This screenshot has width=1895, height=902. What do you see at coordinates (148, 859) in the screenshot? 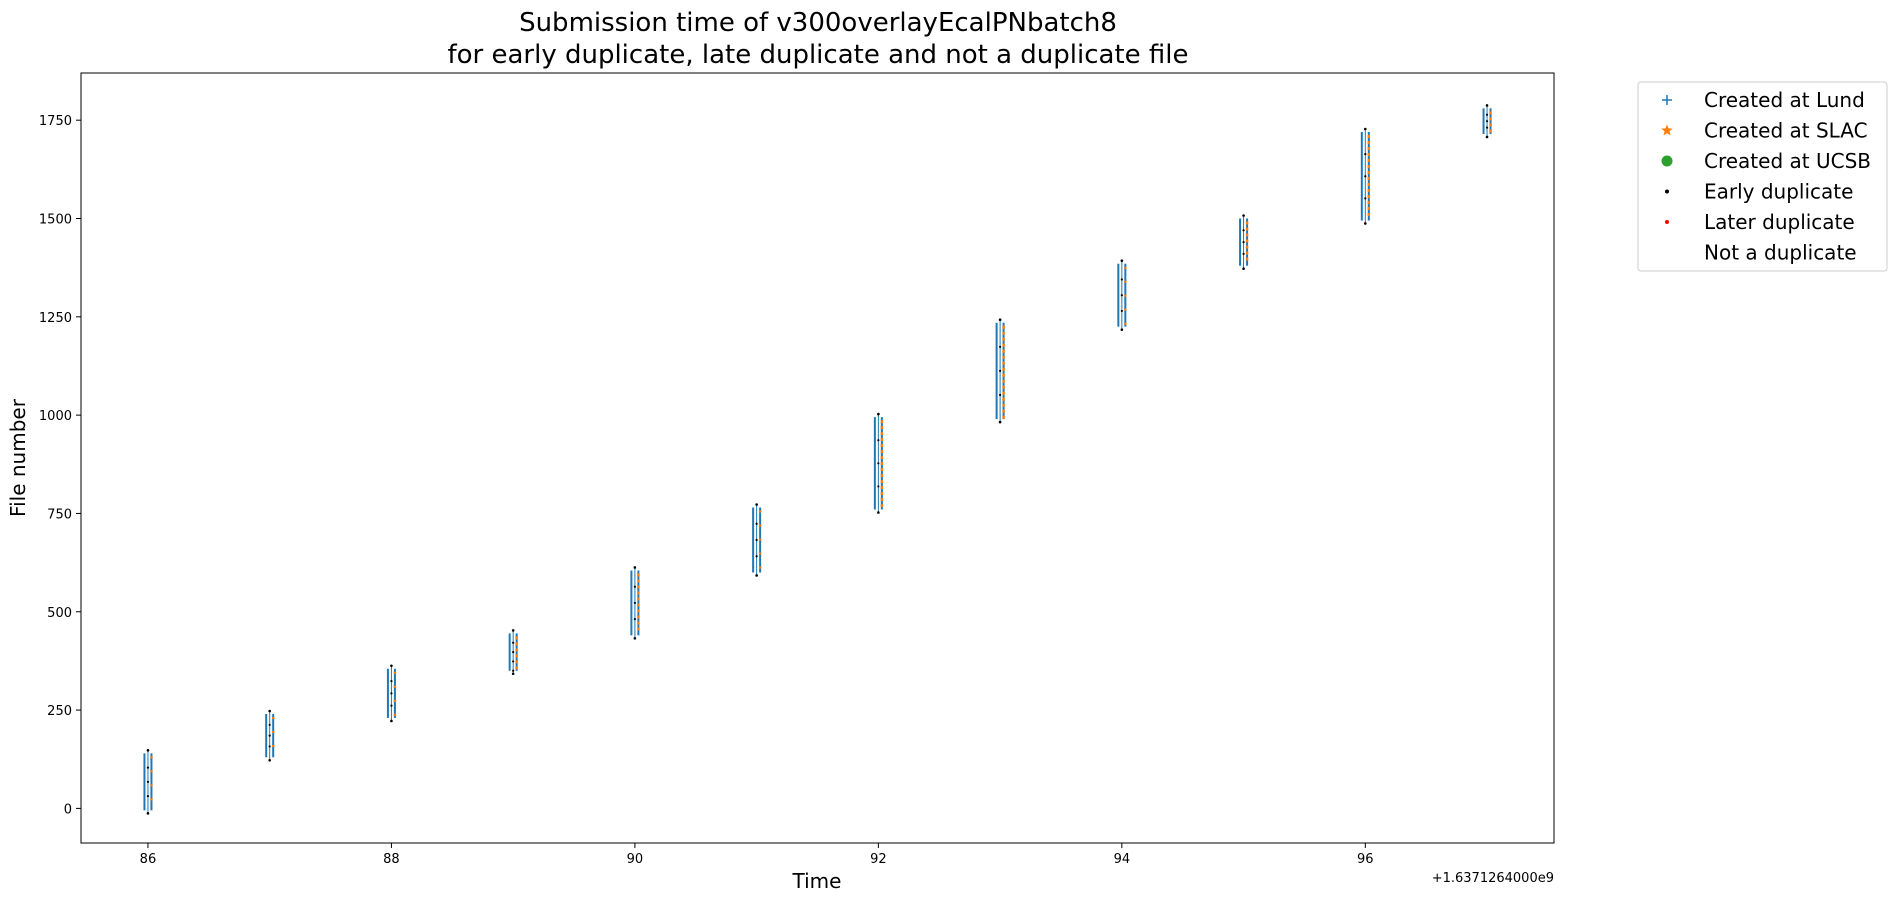
I see `x-tick-label: 86` at bounding box center [148, 859].